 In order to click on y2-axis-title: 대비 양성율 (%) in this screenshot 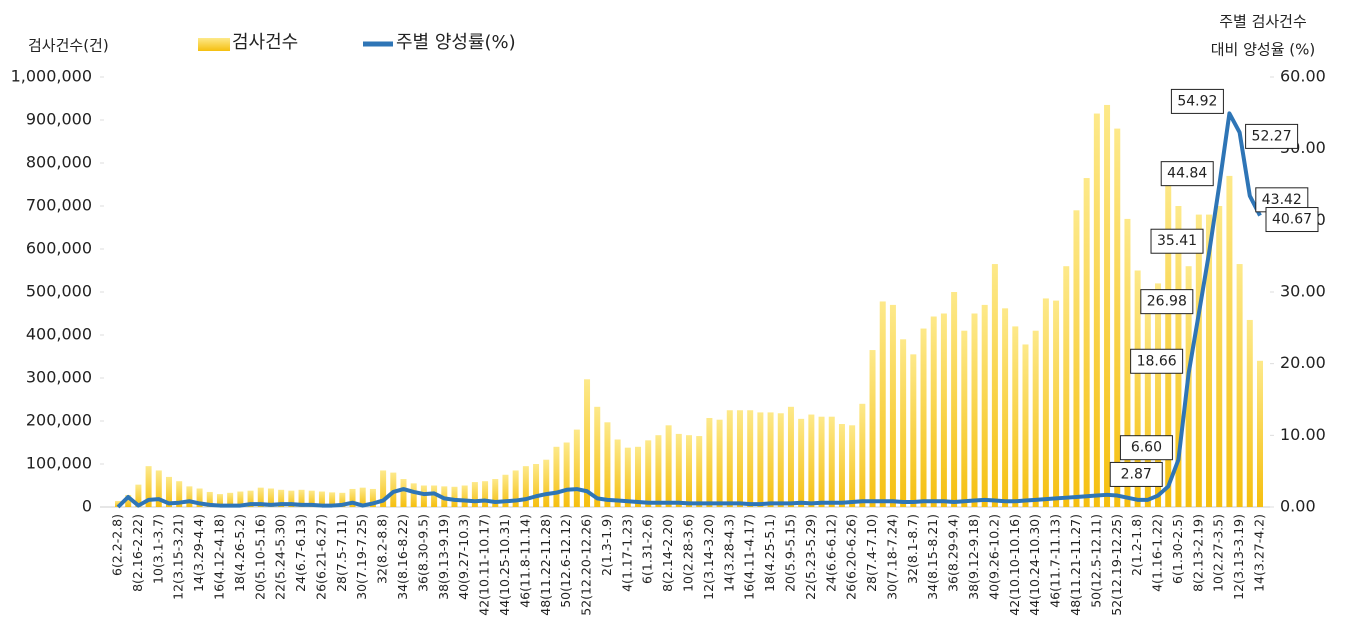, I will do `click(1263, 50)`.